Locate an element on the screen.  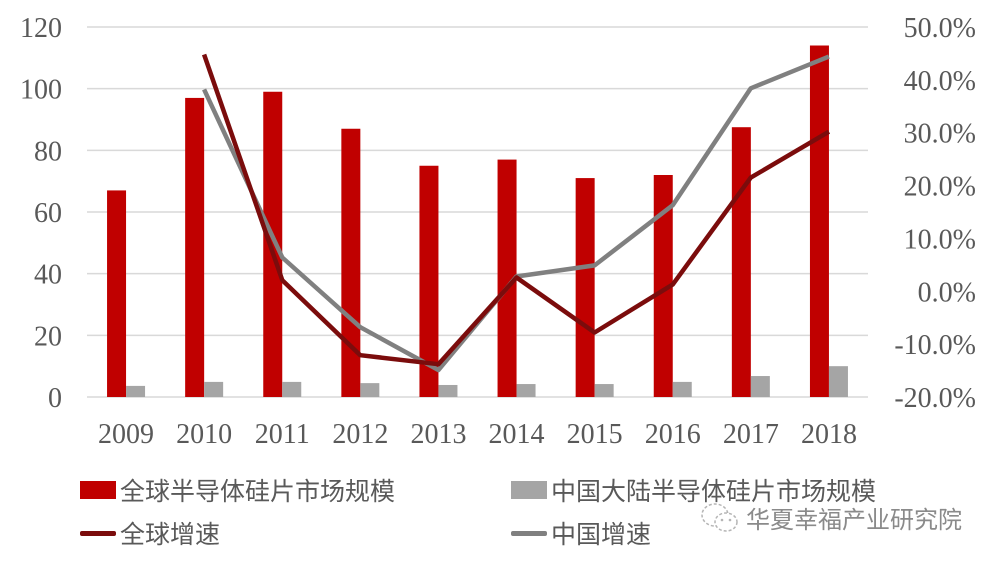
left-tick-label: 40 is located at coordinates (48, 275).